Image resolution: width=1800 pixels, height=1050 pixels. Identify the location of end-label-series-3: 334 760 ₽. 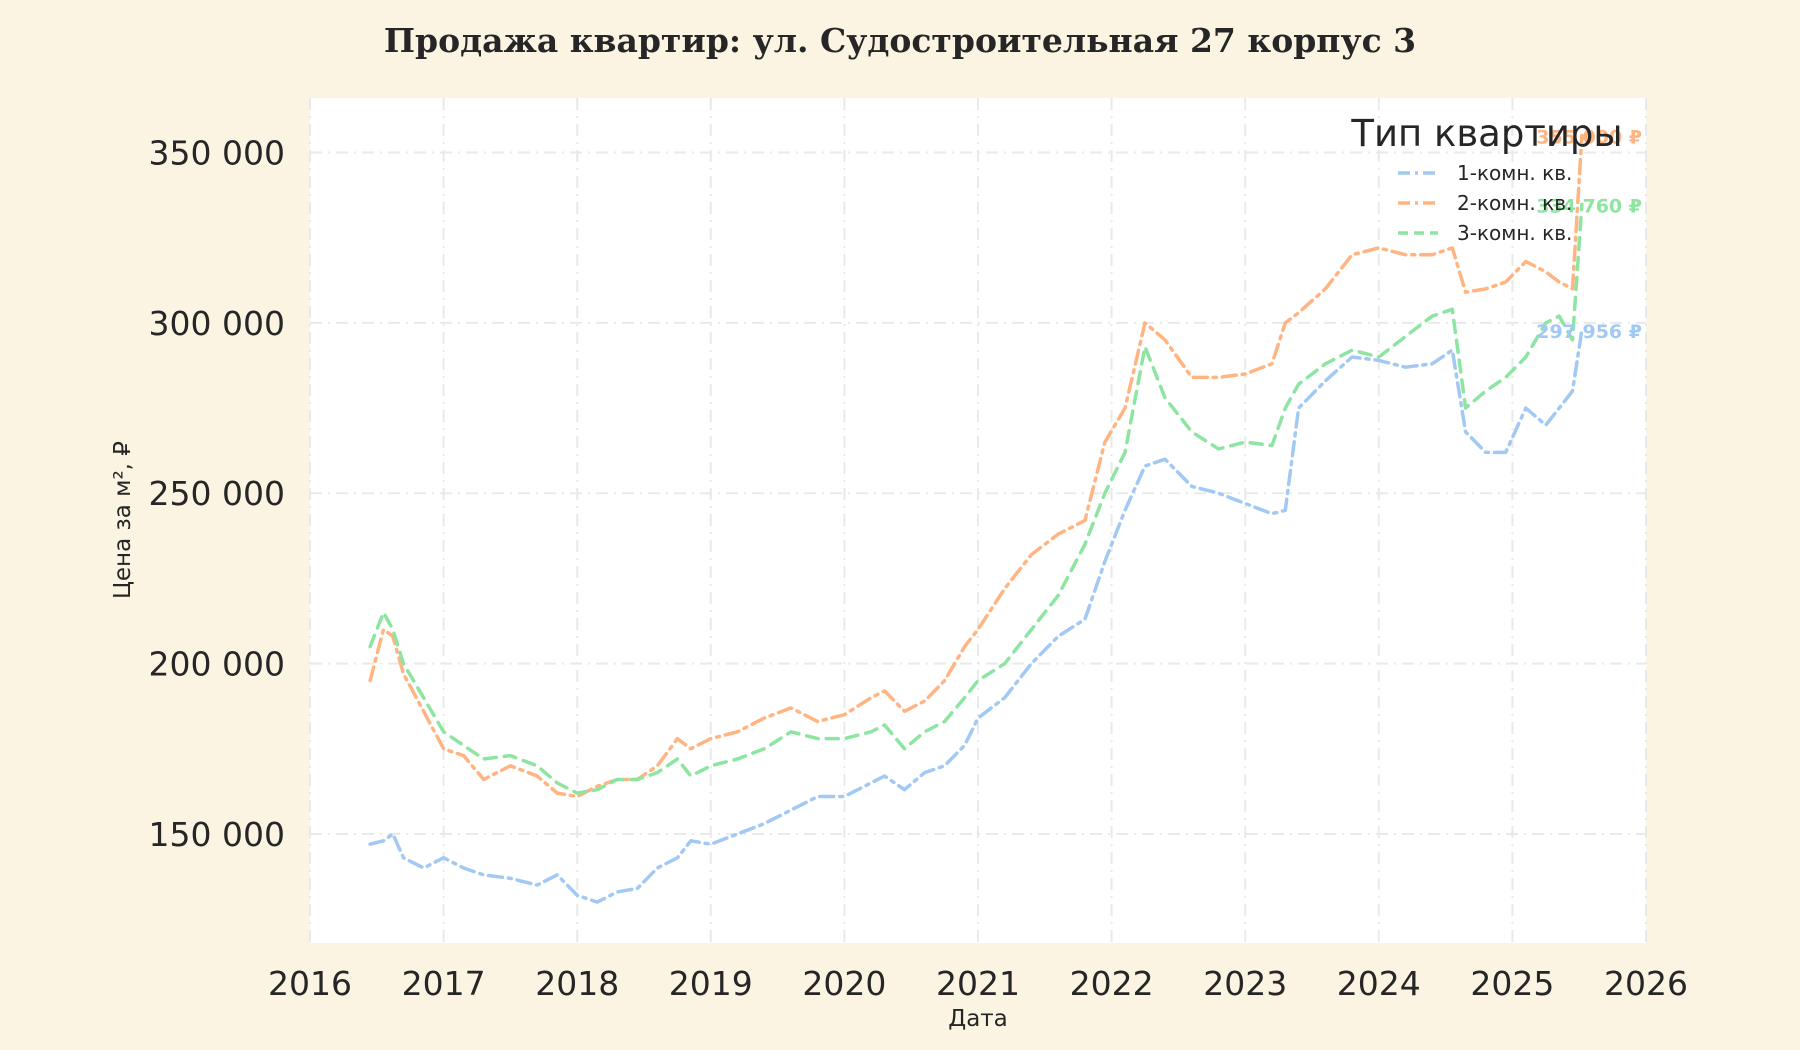
(1589, 206).